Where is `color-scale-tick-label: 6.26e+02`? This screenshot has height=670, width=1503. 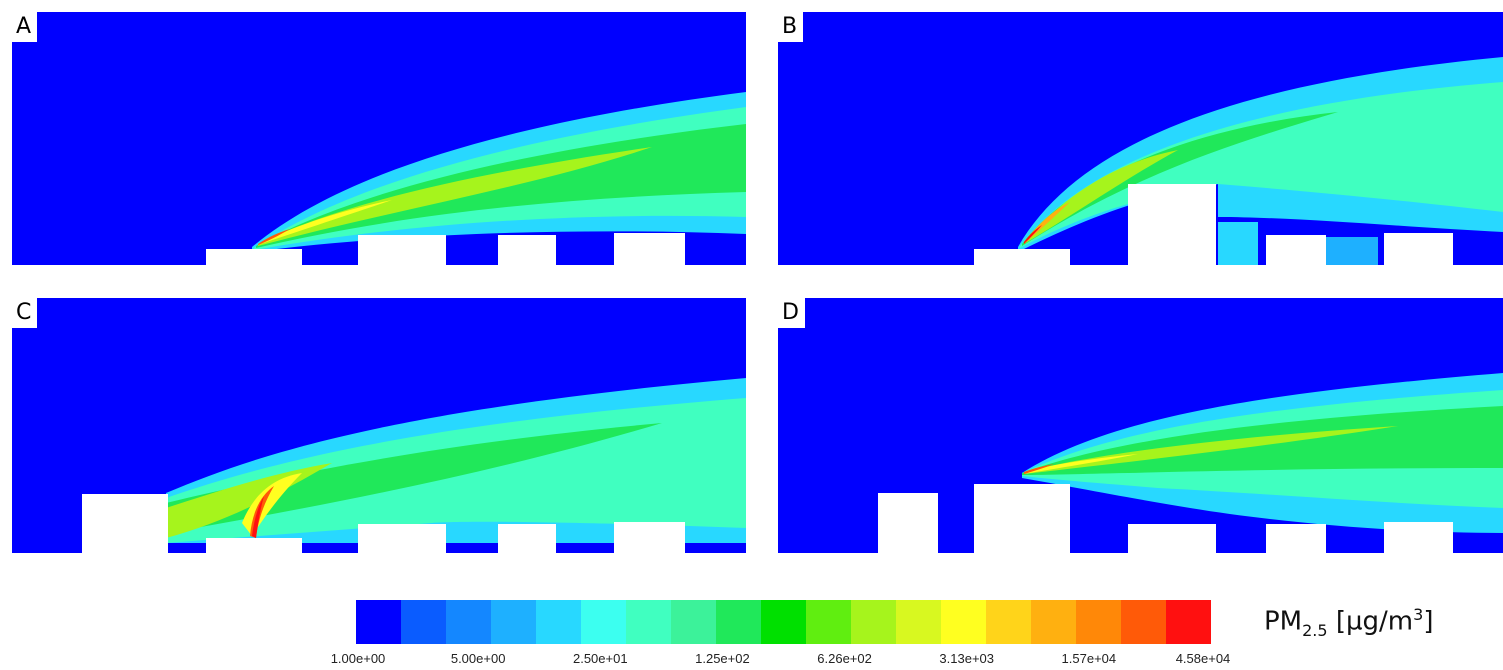 color-scale-tick-label: 6.26e+02 is located at coordinates (844, 658).